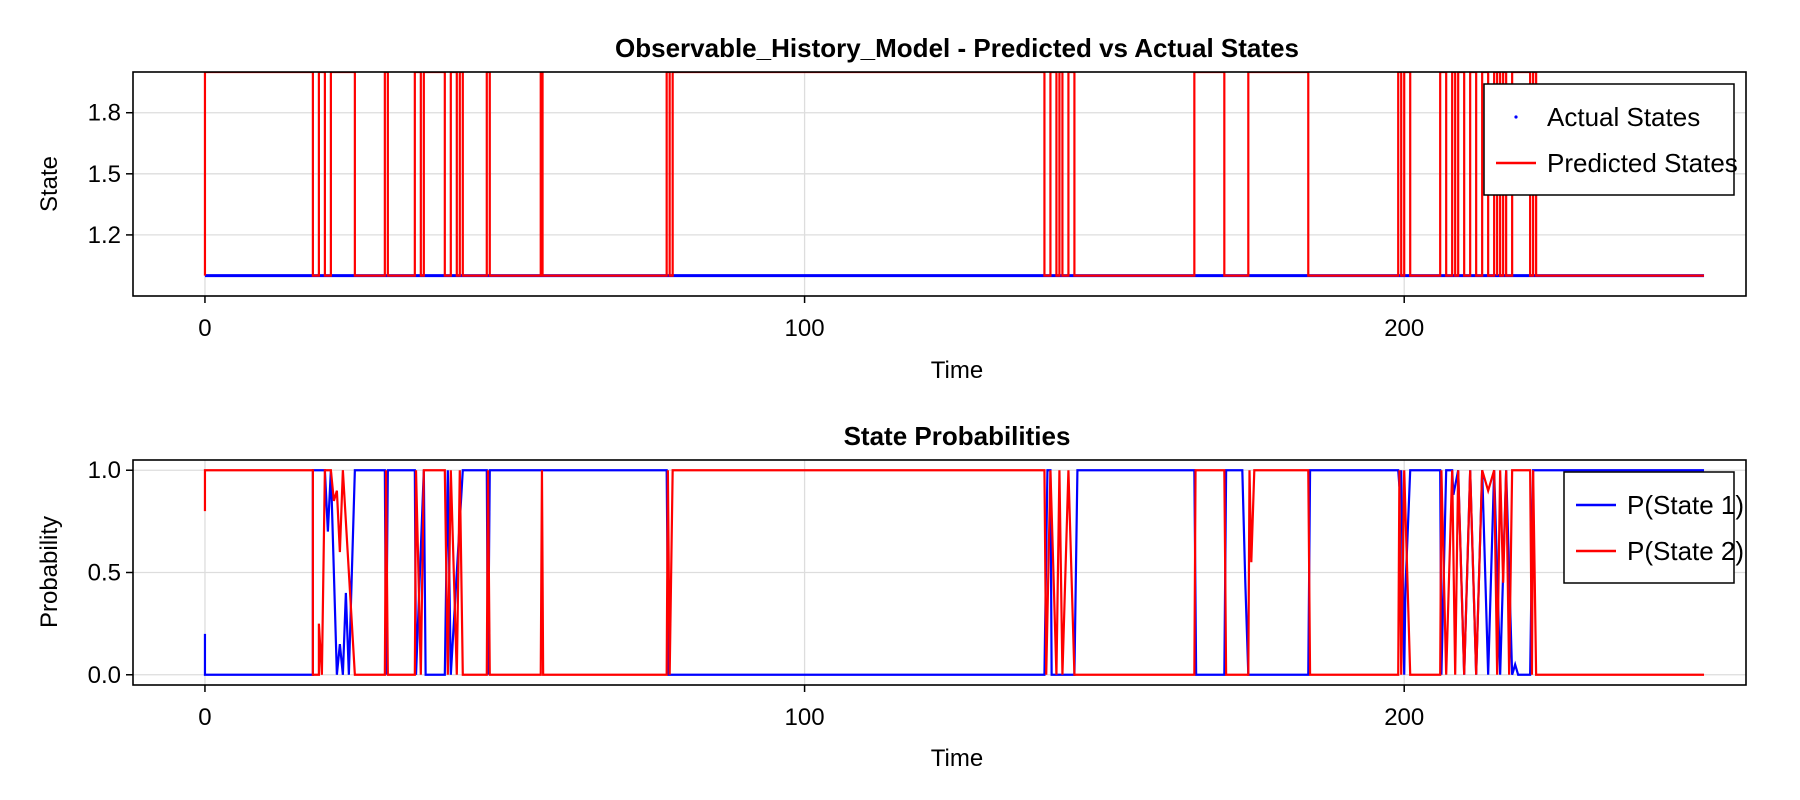 This screenshot has width=1800, height=800. Describe the element at coordinates (1623, 117) in the screenshot. I see `legend-label-actual: Actual States` at that location.